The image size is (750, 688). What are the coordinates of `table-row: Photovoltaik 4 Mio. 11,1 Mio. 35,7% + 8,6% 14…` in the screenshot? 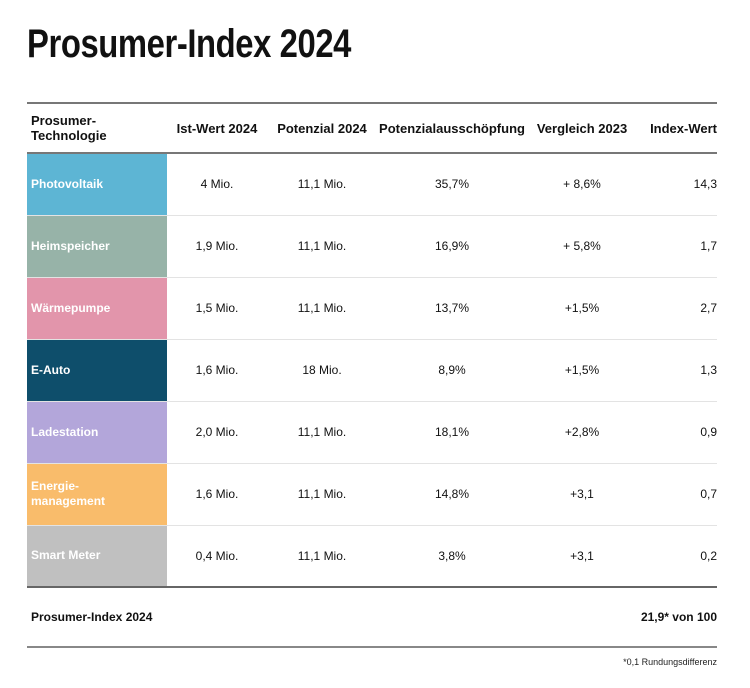 It's located at (372, 184).